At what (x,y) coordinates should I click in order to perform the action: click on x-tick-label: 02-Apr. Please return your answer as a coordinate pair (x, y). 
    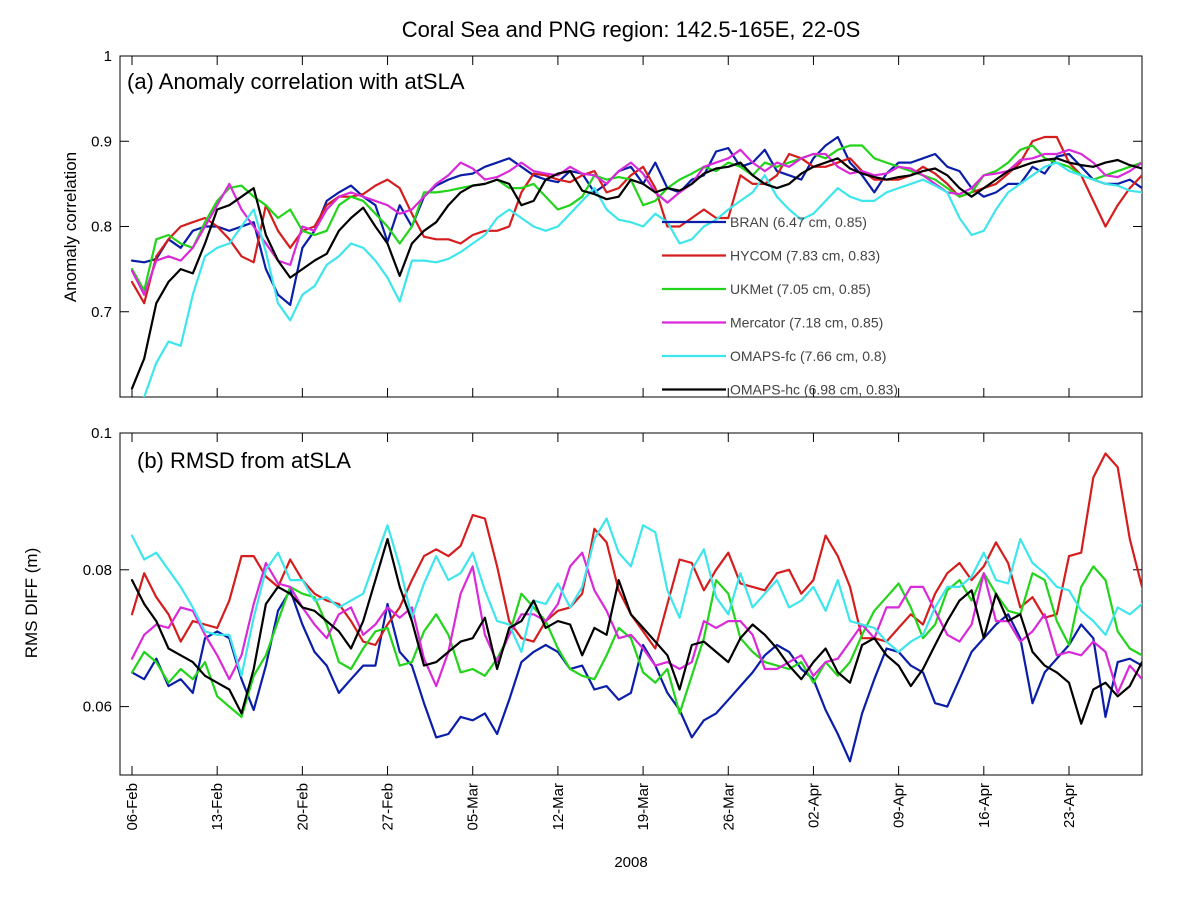
    Looking at the image, I should click on (813, 805).